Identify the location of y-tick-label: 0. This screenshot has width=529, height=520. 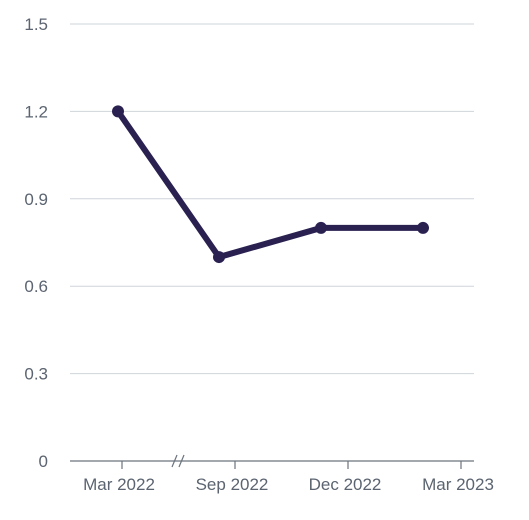
(43, 461).